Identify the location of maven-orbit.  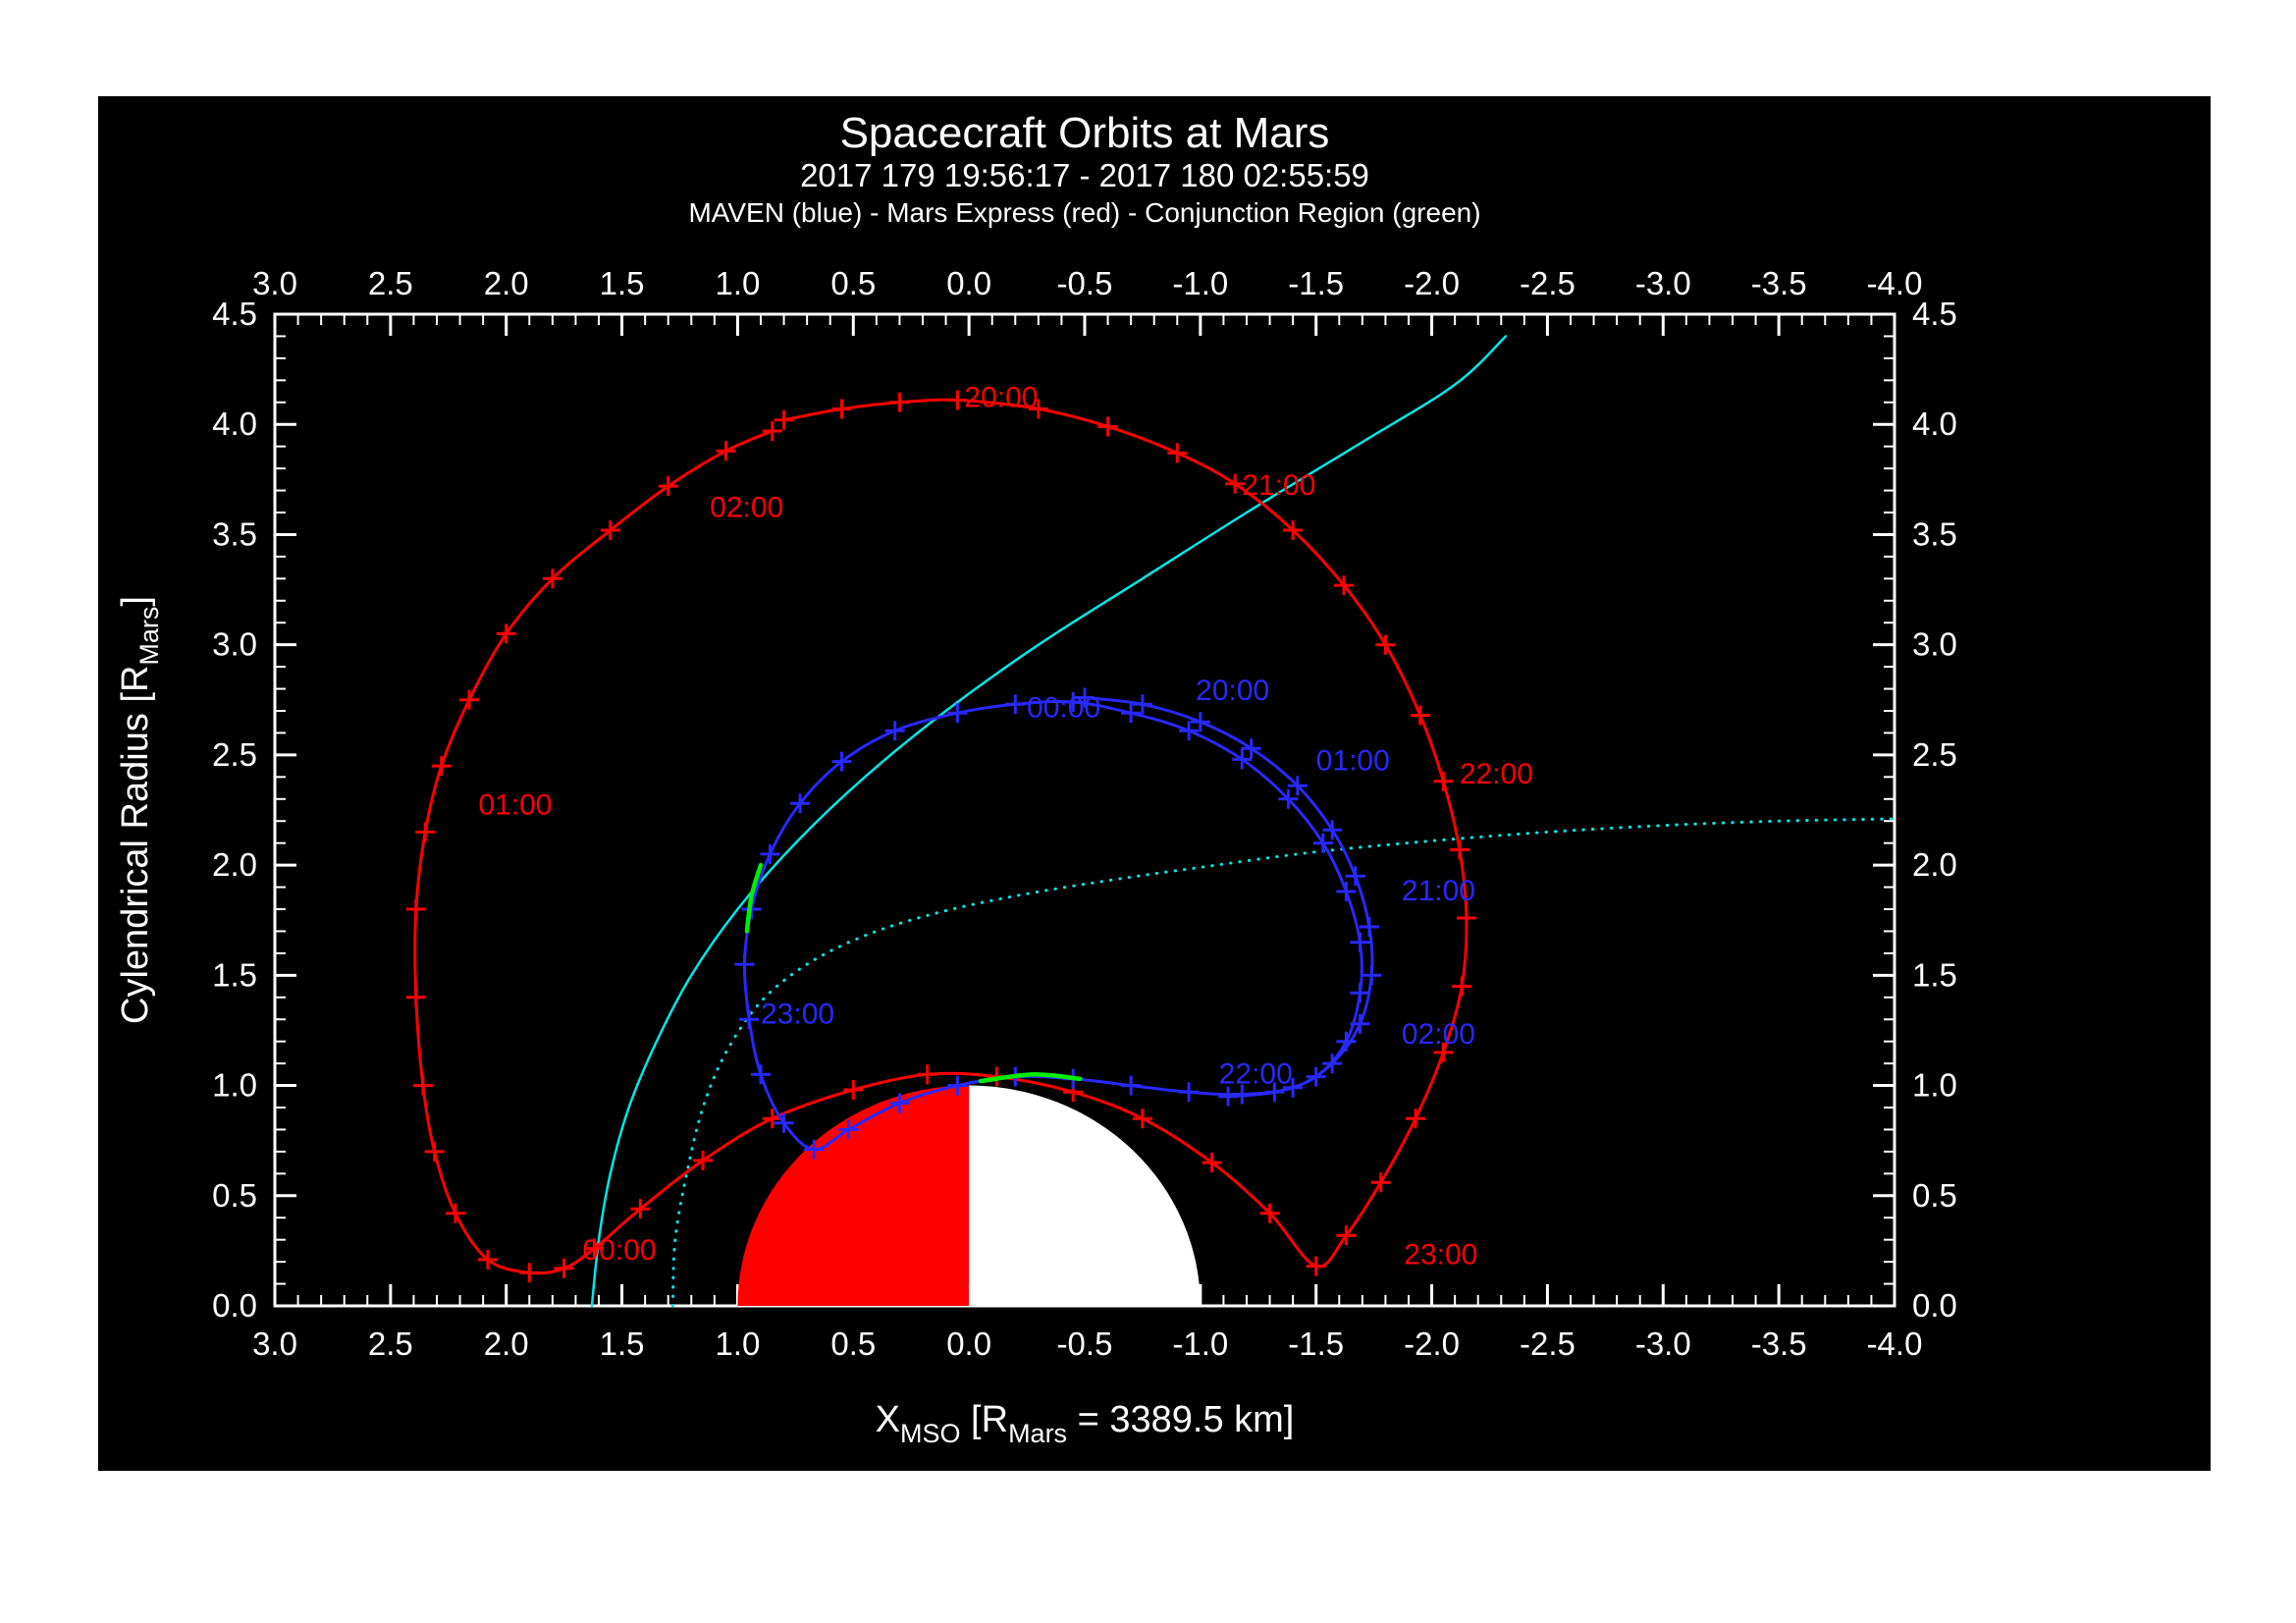
(1058, 923).